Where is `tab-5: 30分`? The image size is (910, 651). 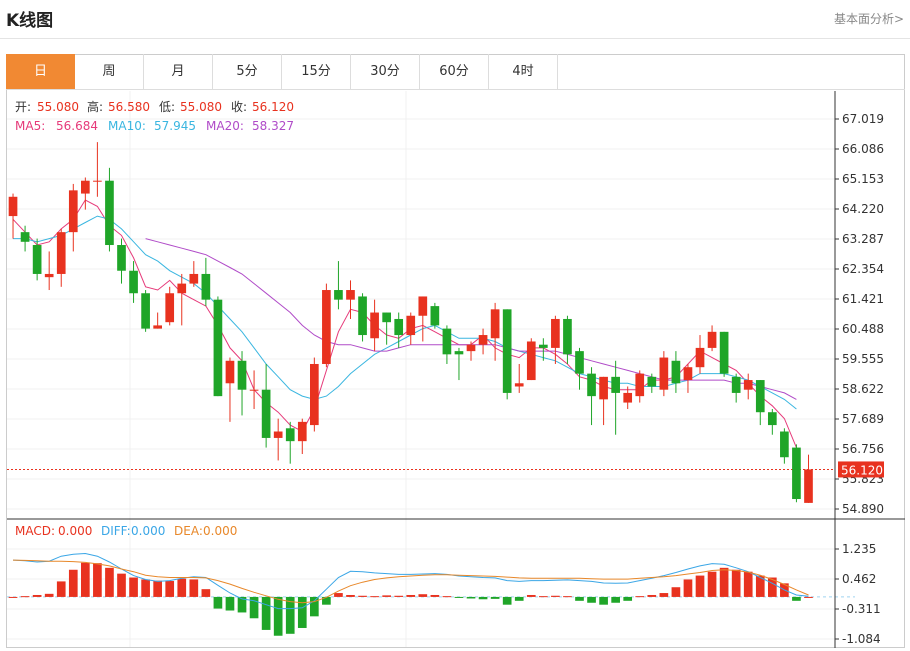
tab-5: 30分 is located at coordinates (385, 71).